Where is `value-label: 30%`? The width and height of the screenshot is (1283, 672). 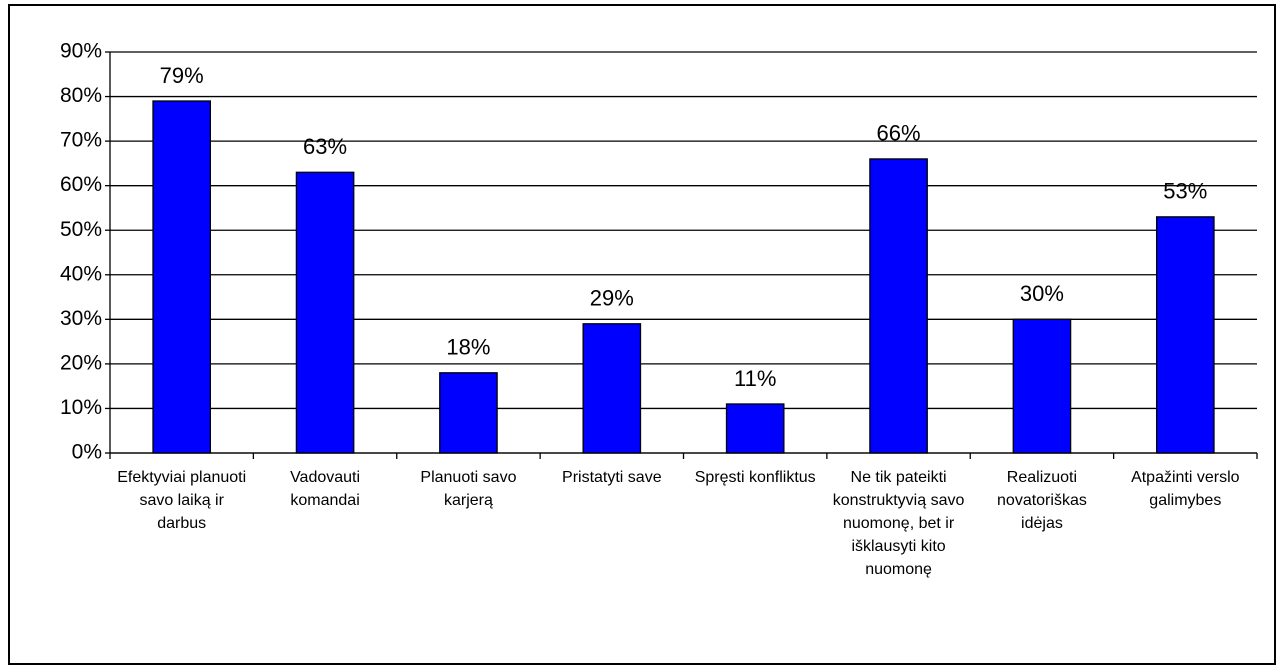 value-label: 30% is located at coordinates (1042, 293).